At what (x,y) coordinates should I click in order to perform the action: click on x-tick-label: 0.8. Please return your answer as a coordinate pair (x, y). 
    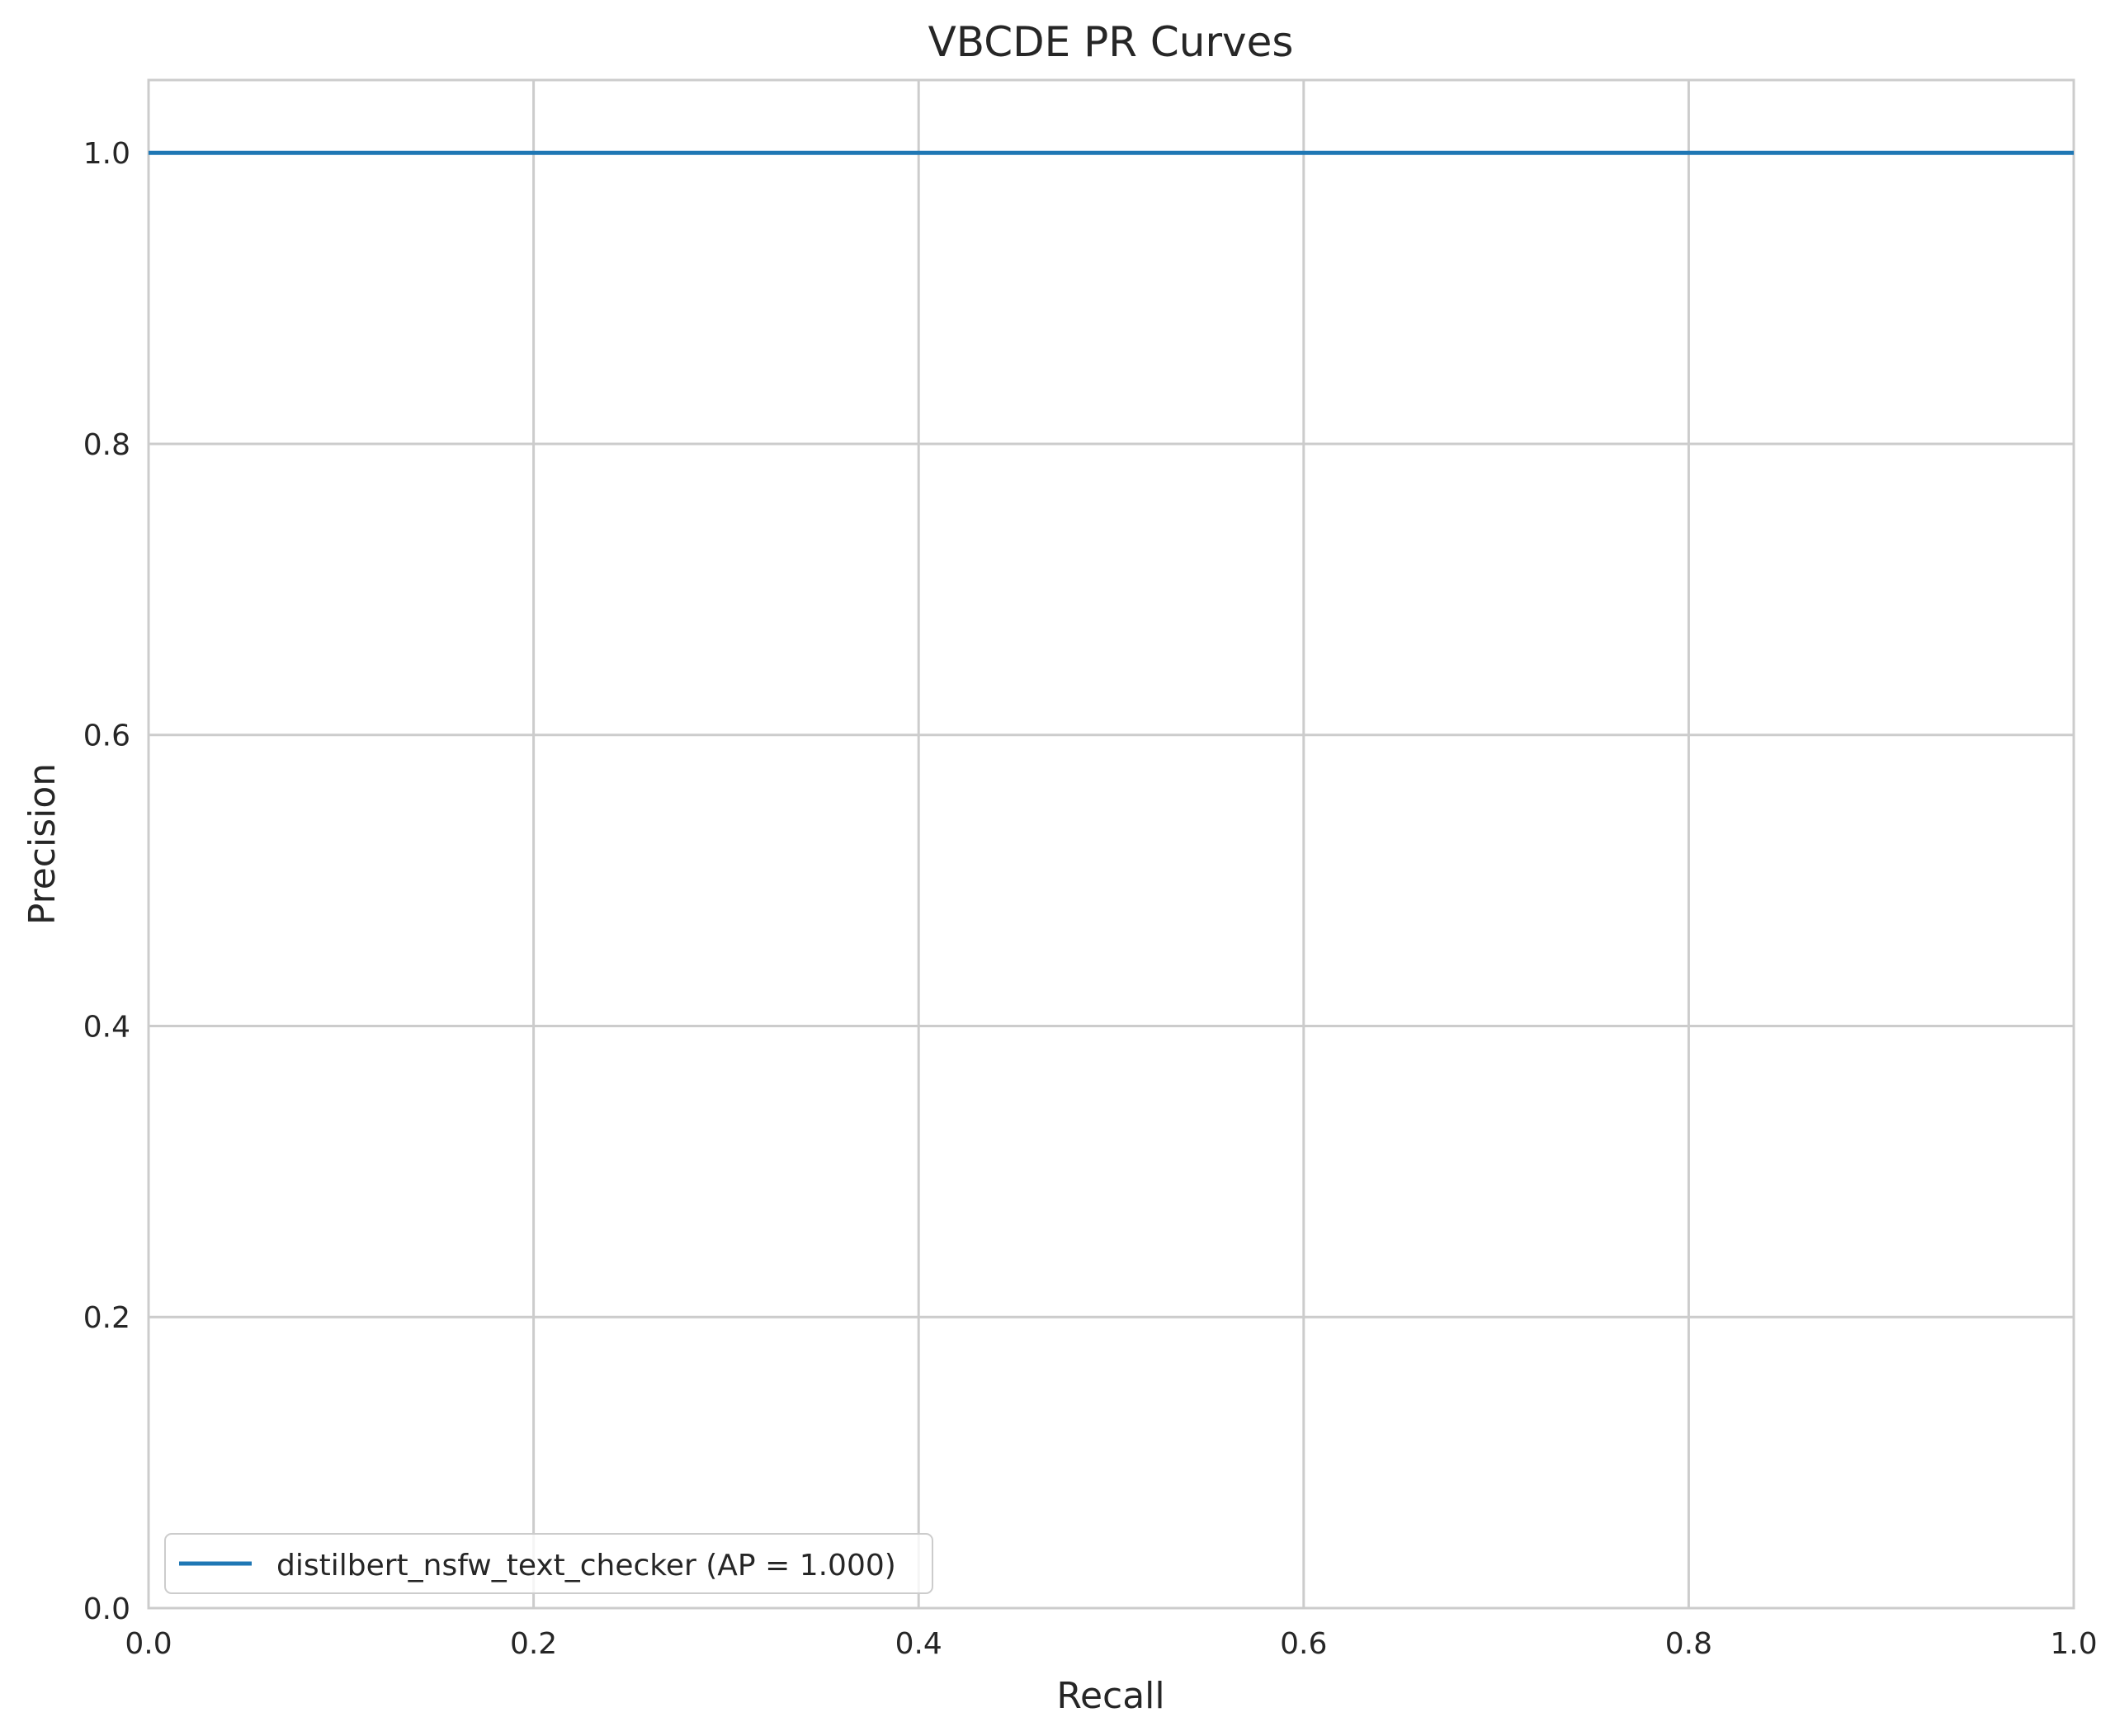
    Looking at the image, I should click on (1689, 1644).